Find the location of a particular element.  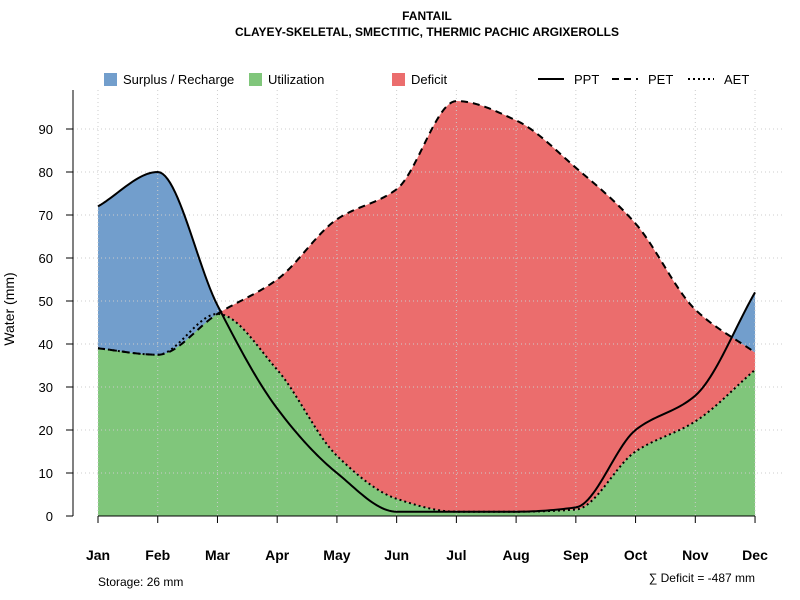

y-tick-label: 50 is located at coordinates (46, 301).